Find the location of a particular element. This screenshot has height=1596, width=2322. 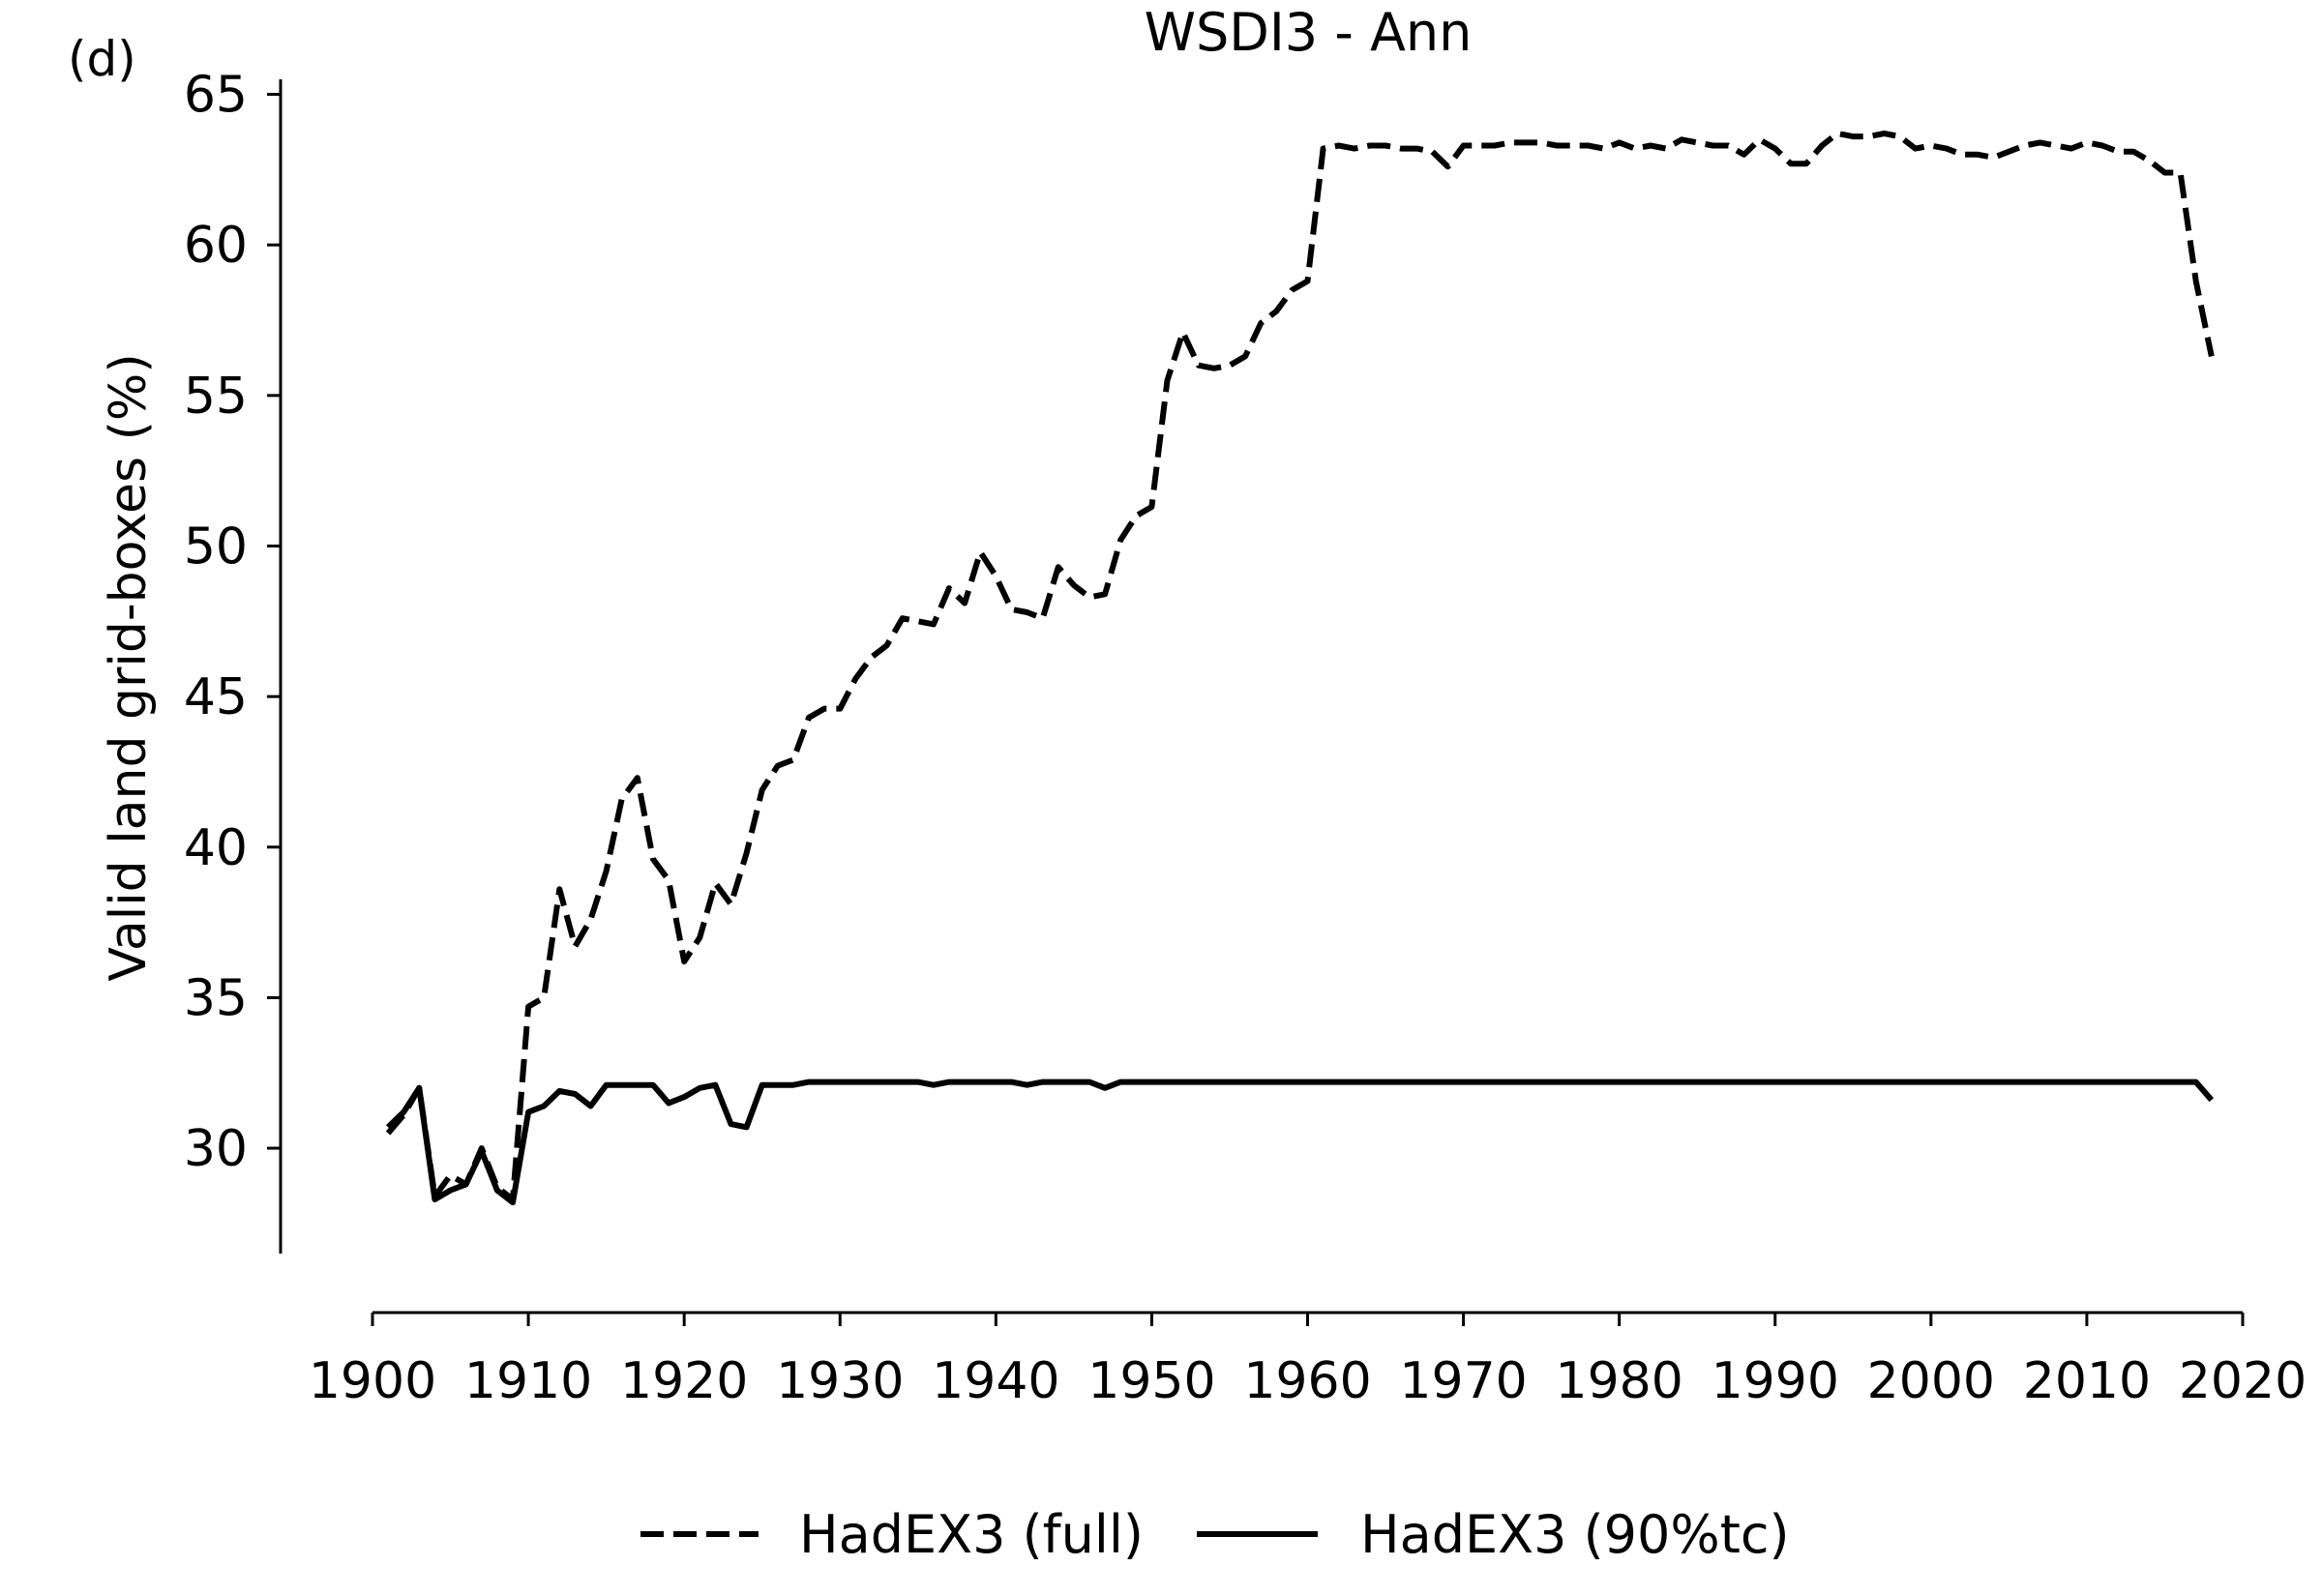

y-tick-label-60: 60 is located at coordinates (216, 246).